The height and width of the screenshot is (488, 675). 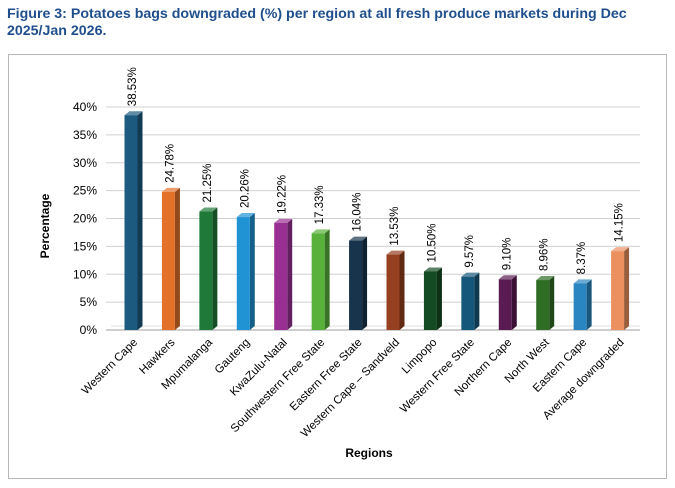 I want to click on data-label: 13.53%, so click(x=395, y=226).